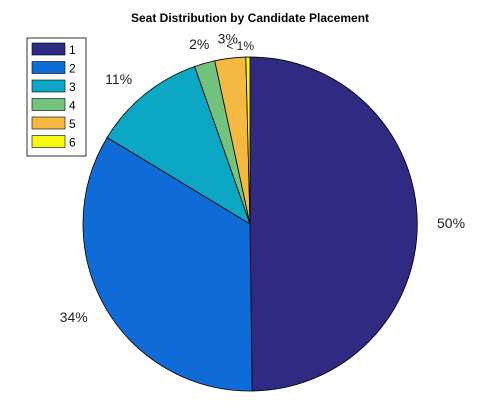  I want to click on legend-label-1: 1, so click(72, 50).